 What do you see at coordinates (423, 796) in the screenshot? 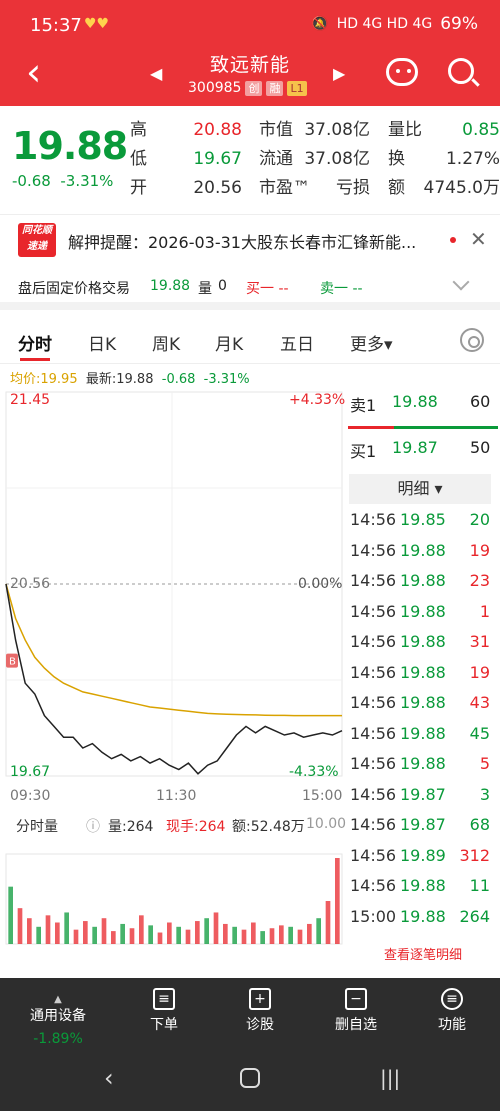
I see `tick-row: 14:56 19.87 3` at bounding box center [423, 796].